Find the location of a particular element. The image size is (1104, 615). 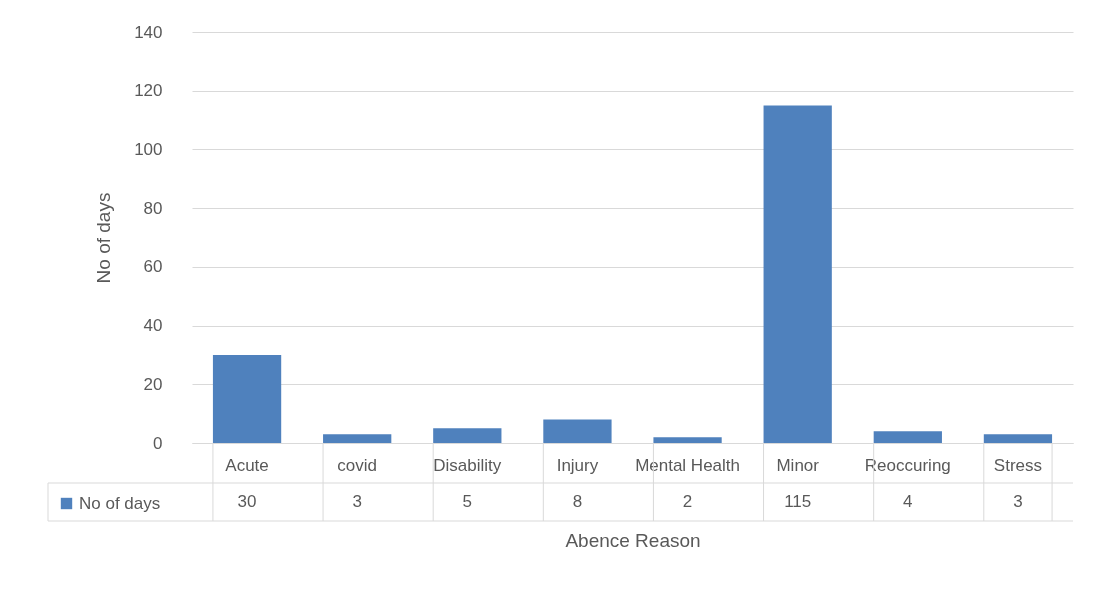

y-tick-label: 60 is located at coordinates (153, 267).